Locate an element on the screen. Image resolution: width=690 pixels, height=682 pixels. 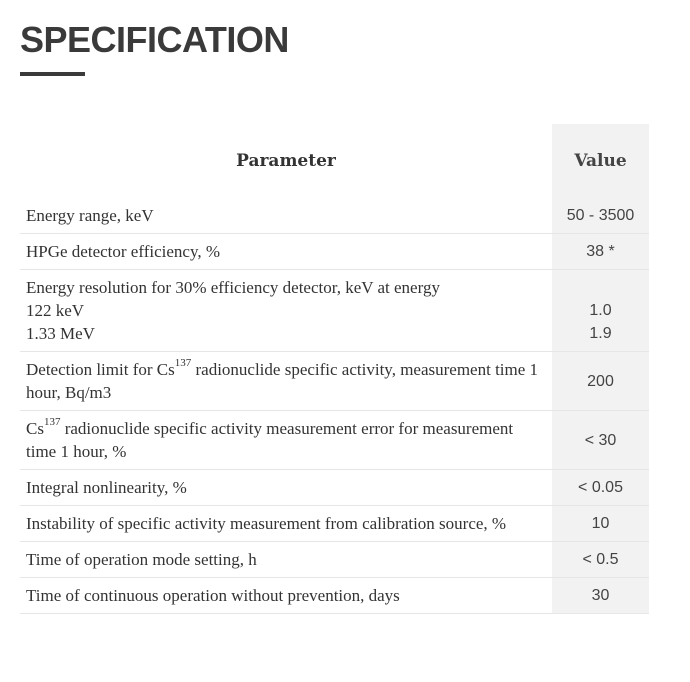
row-value: 10 is located at coordinates (600, 523).